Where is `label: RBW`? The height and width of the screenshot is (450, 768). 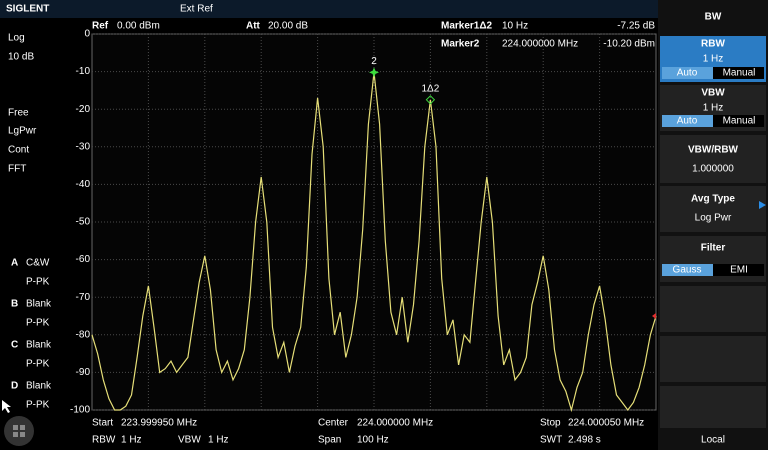 label: RBW is located at coordinates (104, 440).